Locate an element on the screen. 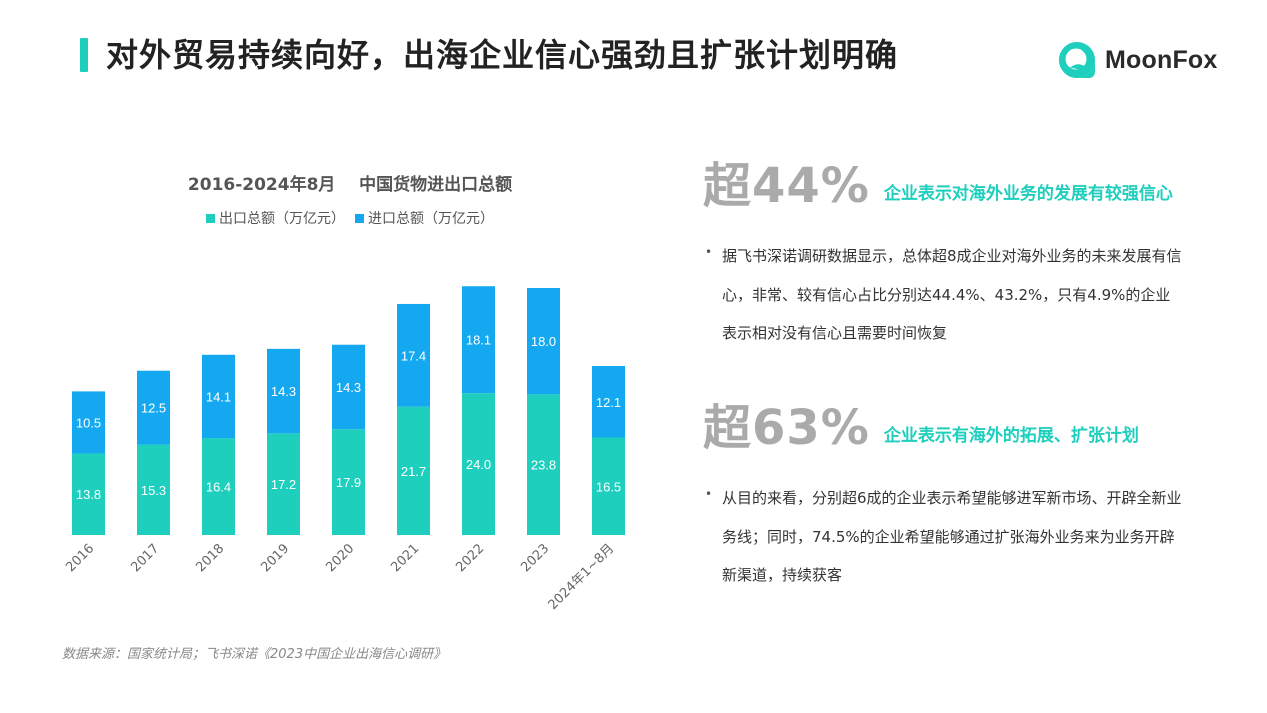 The image size is (1267, 713). data-label-export-2021: 21.7 is located at coordinates (413, 471).